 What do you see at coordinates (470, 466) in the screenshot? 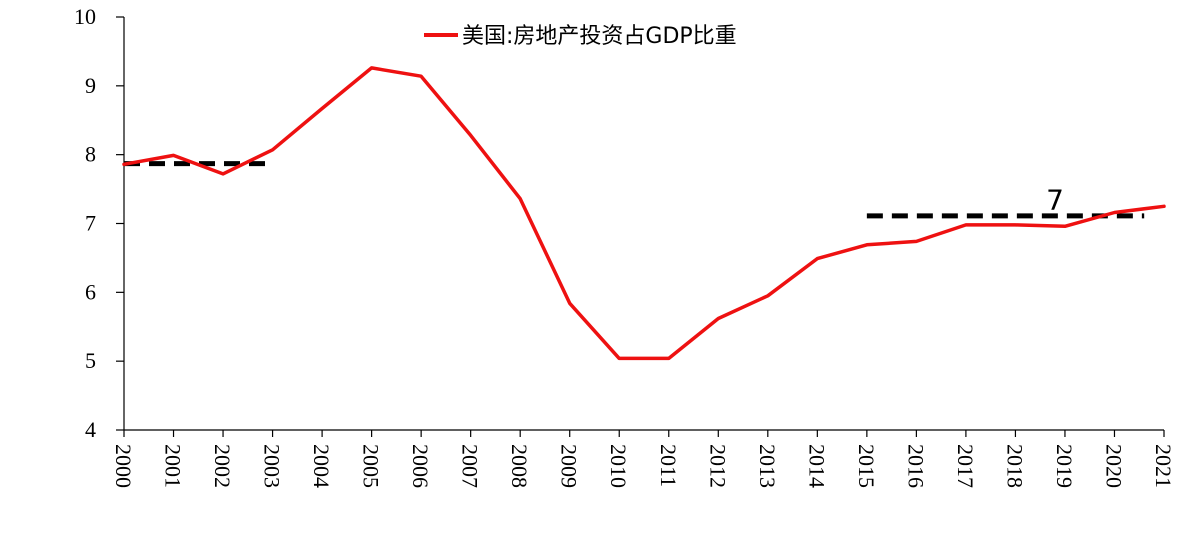
I see `x-tick-label: 2007` at bounding box center [470, 466].